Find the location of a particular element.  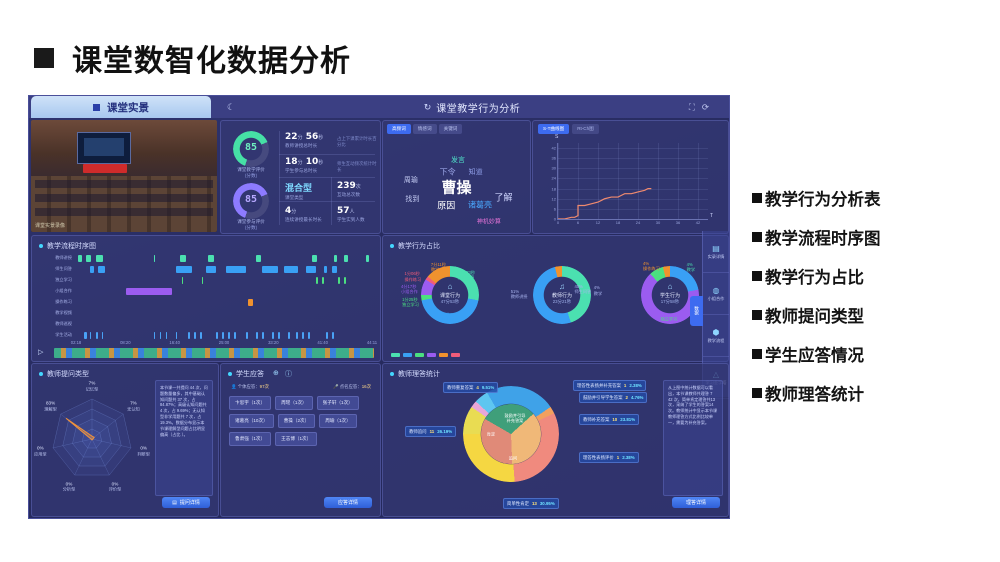

wordcloud-word: 原因 is located at coordinates (446, 206).